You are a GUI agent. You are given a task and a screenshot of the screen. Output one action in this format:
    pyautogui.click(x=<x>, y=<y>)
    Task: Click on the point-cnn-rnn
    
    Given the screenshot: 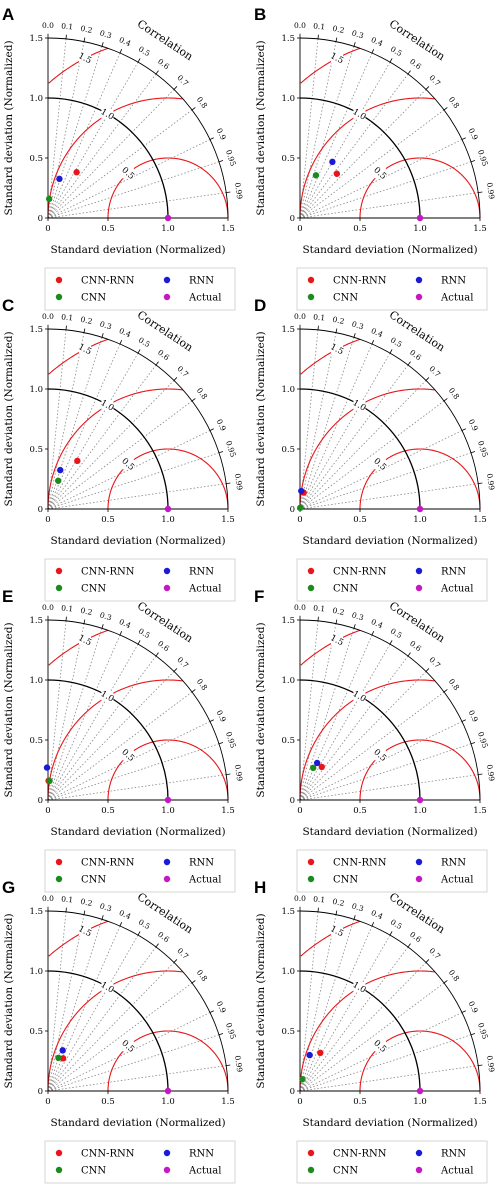 What is the action you would take?
    pyautogui.click(x=320, y=1053)
    